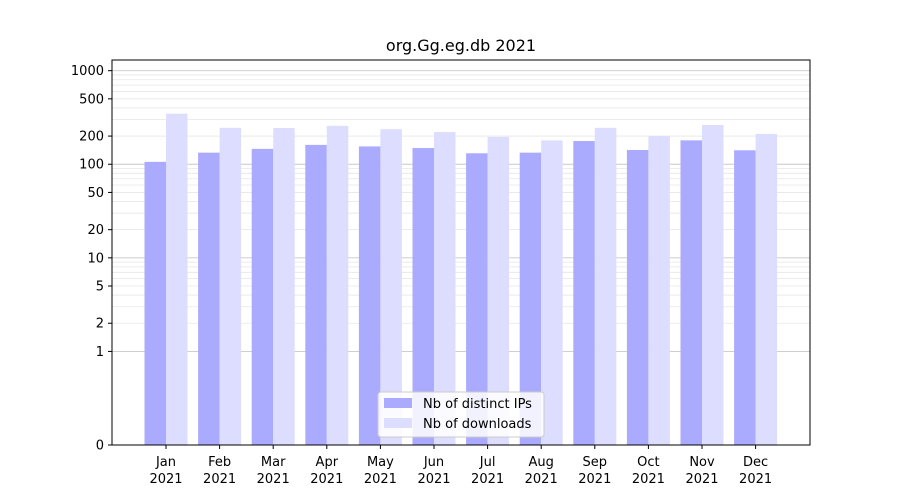 This screenshot has width=900, height=500. What do you see at coordinates (91, 165) in the screenshot?
I see `y-tick-label: 100` at bounding box center [91, 165].